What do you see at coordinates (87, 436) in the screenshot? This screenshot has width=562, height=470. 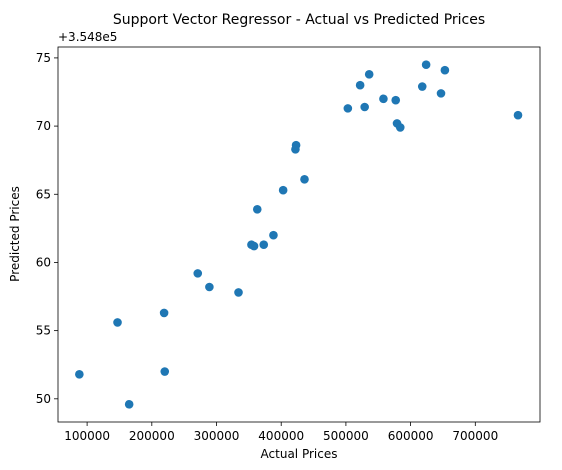 I see `x-tick-label: 100000` at bounding box center [87, 436].